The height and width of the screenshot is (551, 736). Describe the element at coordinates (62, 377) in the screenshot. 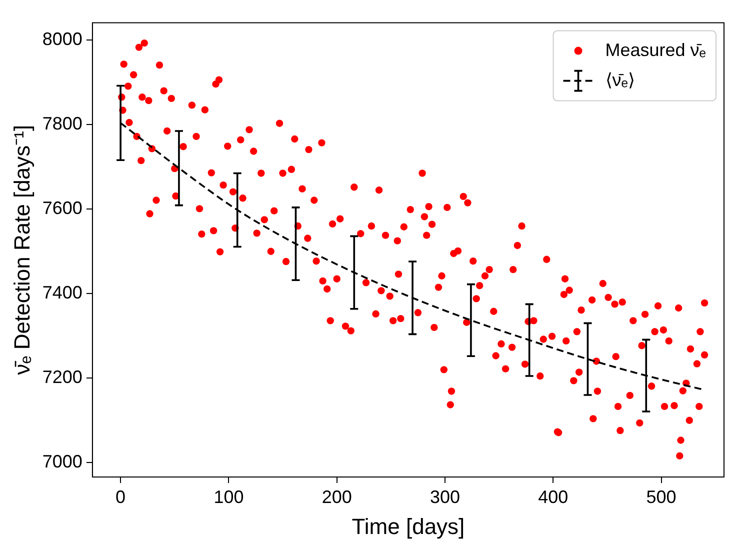

I see `y-tick-label: 7200` at that location.